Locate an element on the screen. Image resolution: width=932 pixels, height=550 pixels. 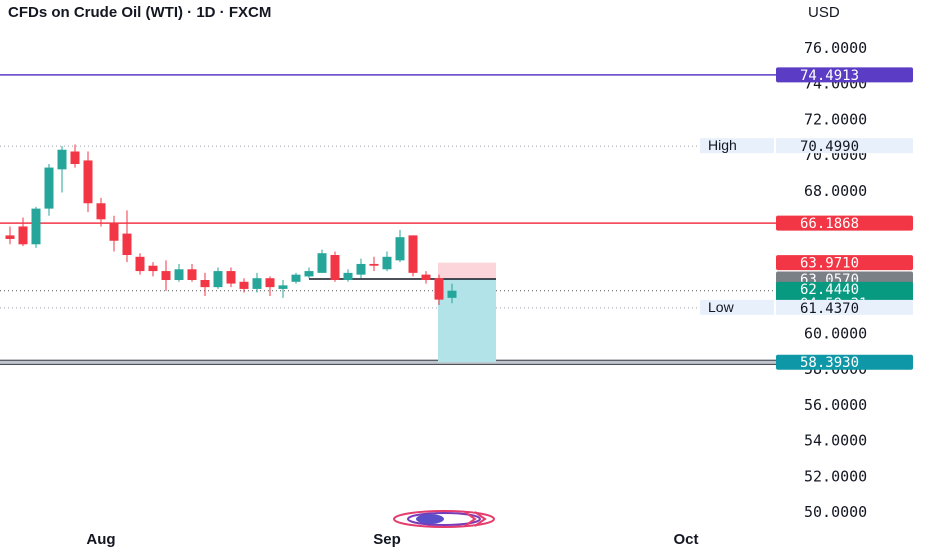
high-value-bg is located at coordinates (844, 146).